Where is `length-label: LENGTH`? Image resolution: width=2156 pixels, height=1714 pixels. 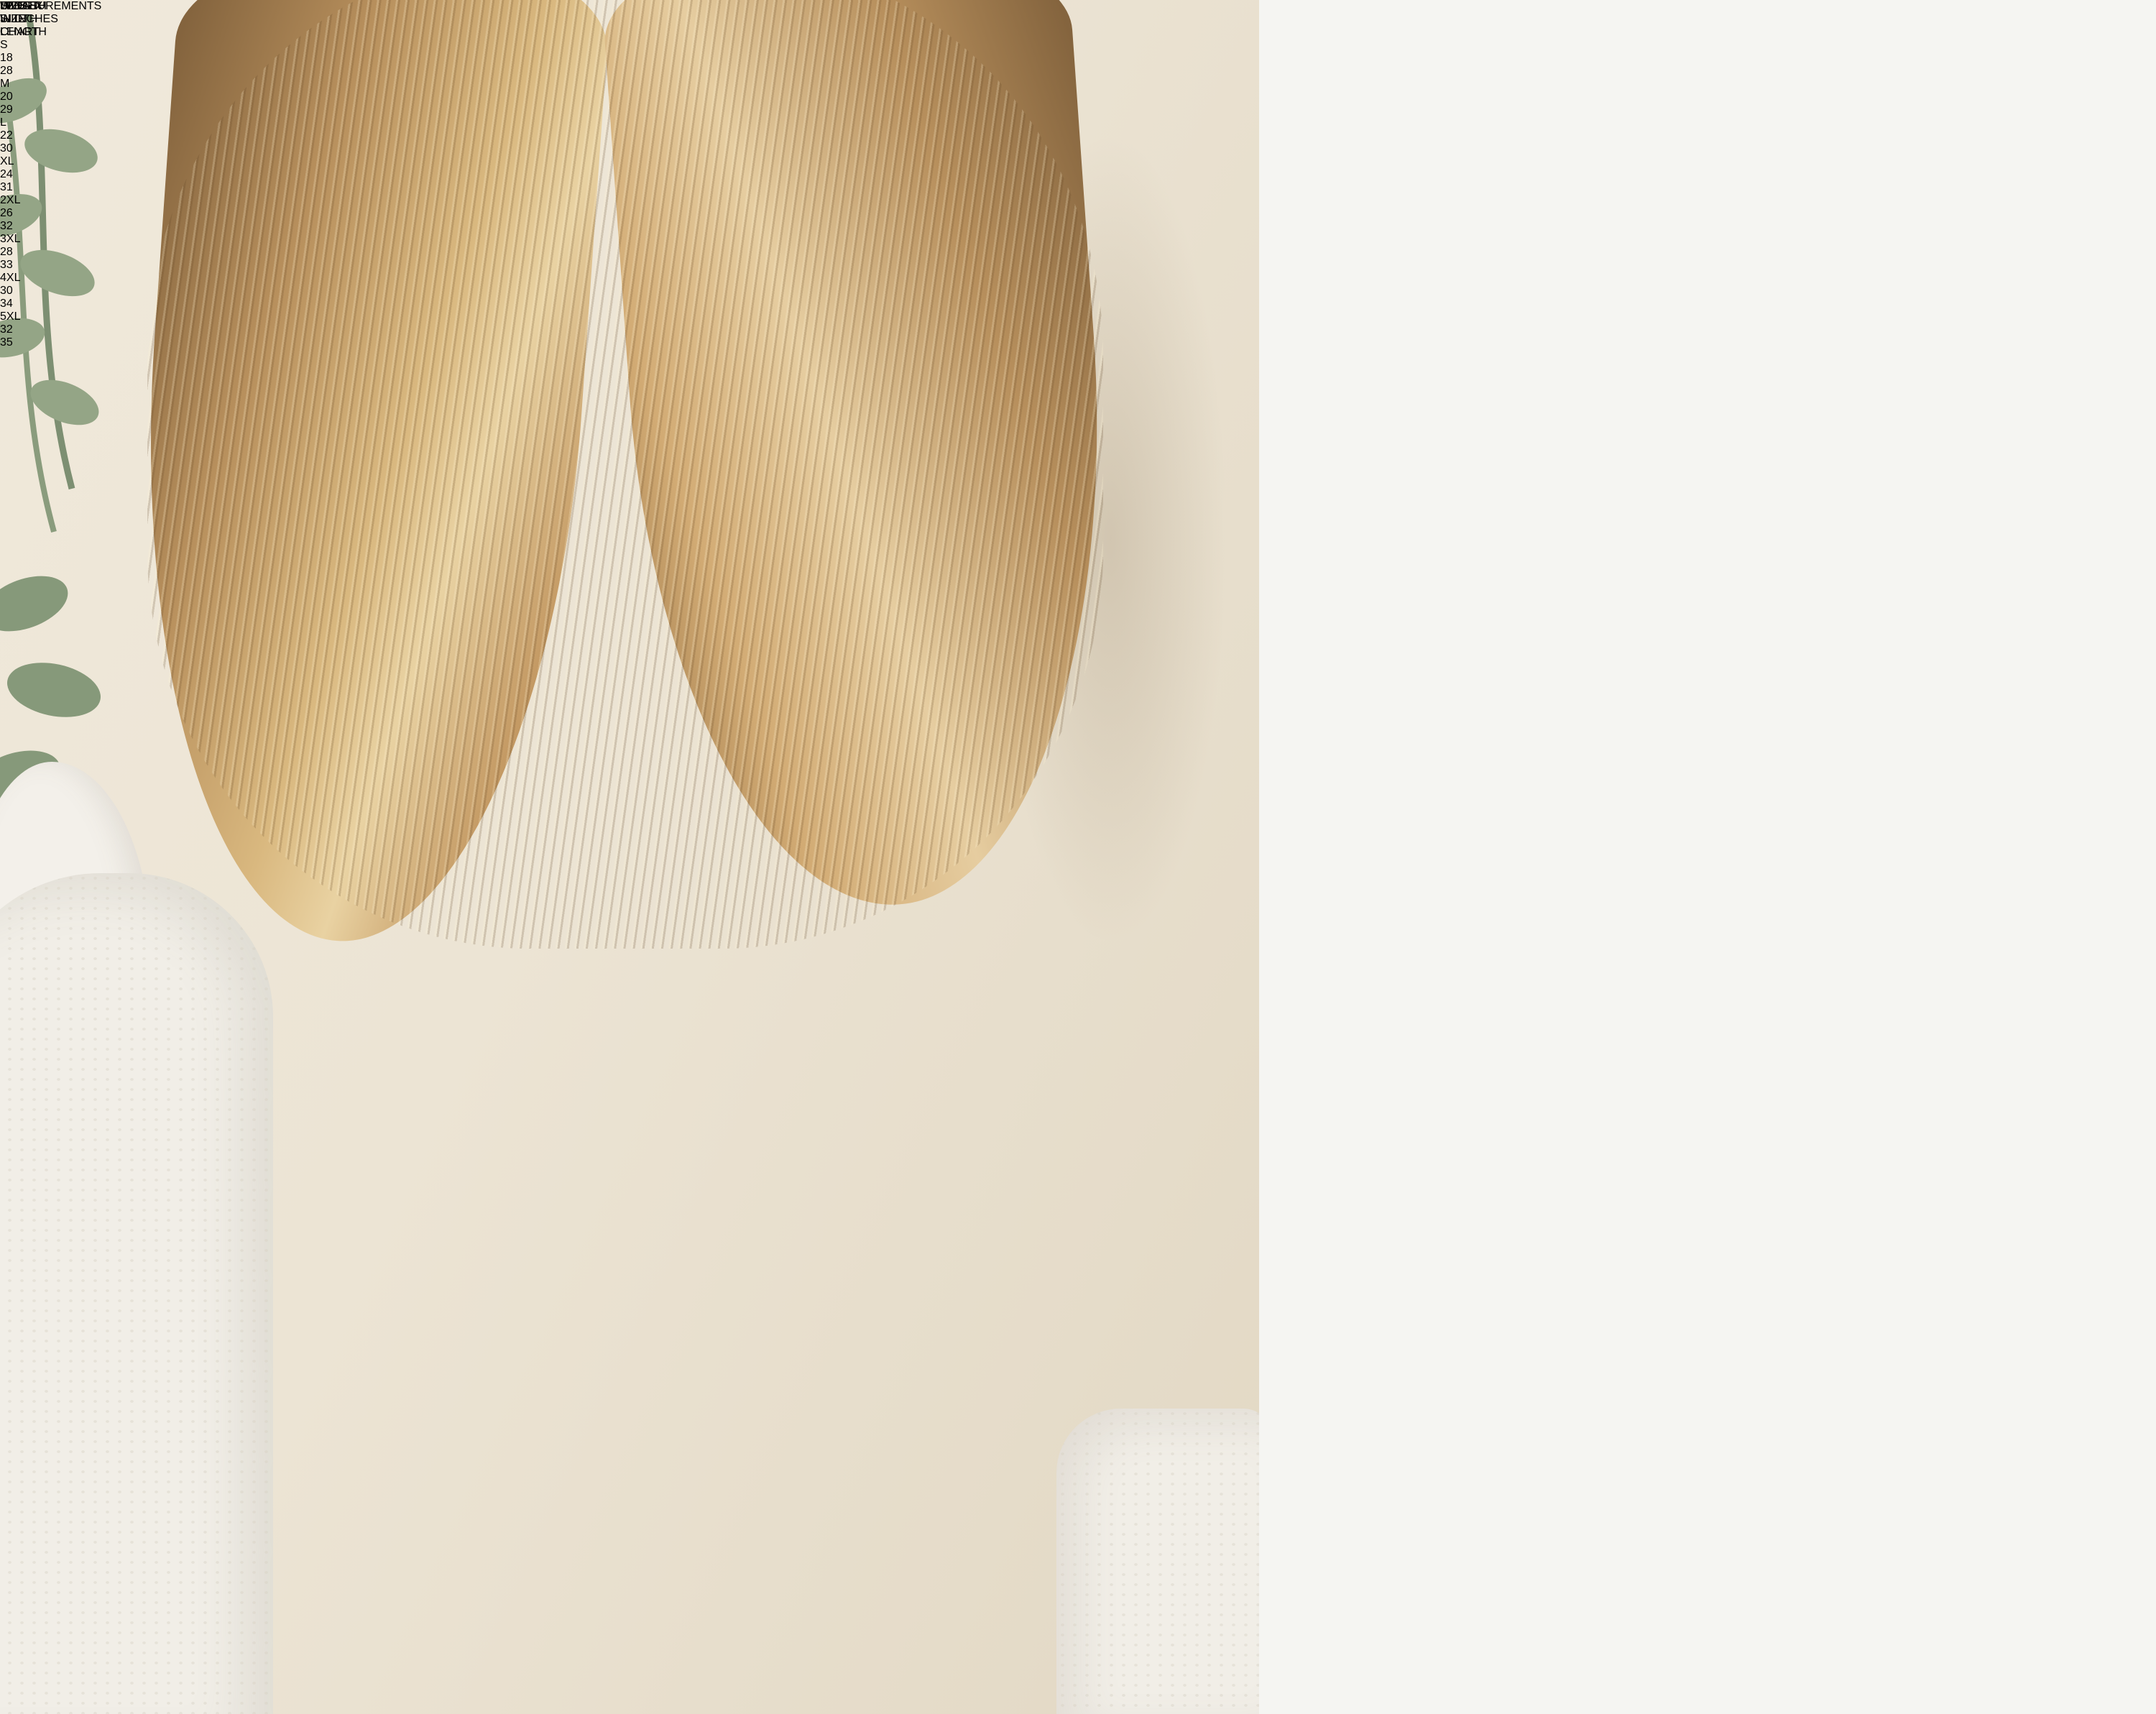 length-label: LENGTH is located at coordinates (23, 6).